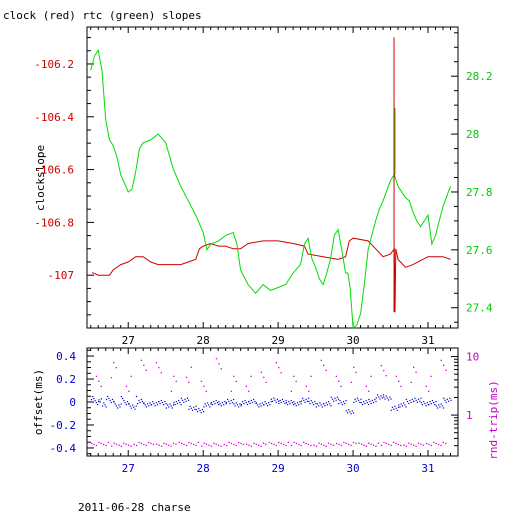 The width and height of the screenshot is (512, 512). What do you see at coordinates (54, 64) in the screenshot?
I see `slopes-y-tick-label: -106.2` at bounding box center [54, 64].